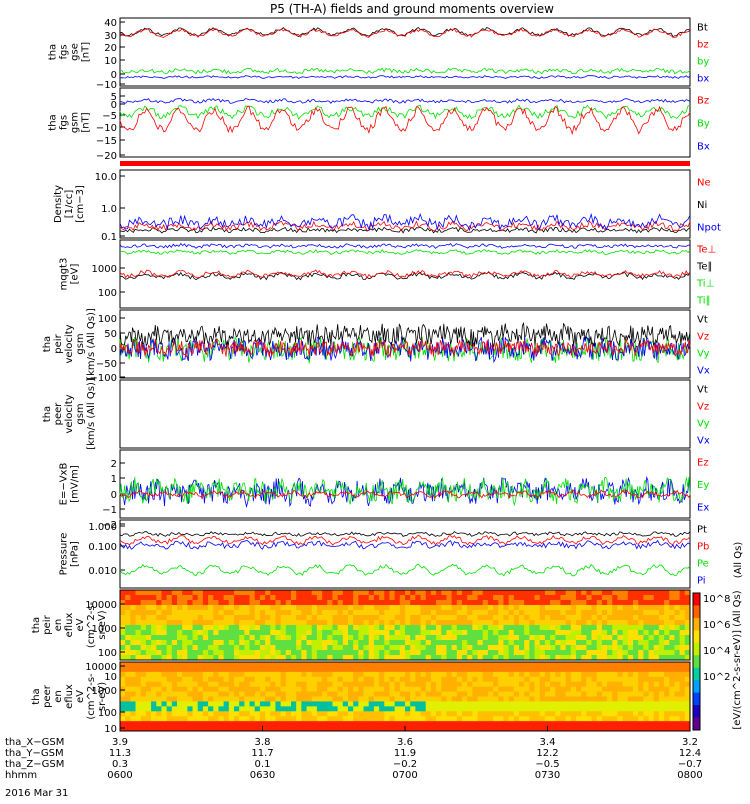  I want to click on x-tick-label: 0600, so click(119, 775).